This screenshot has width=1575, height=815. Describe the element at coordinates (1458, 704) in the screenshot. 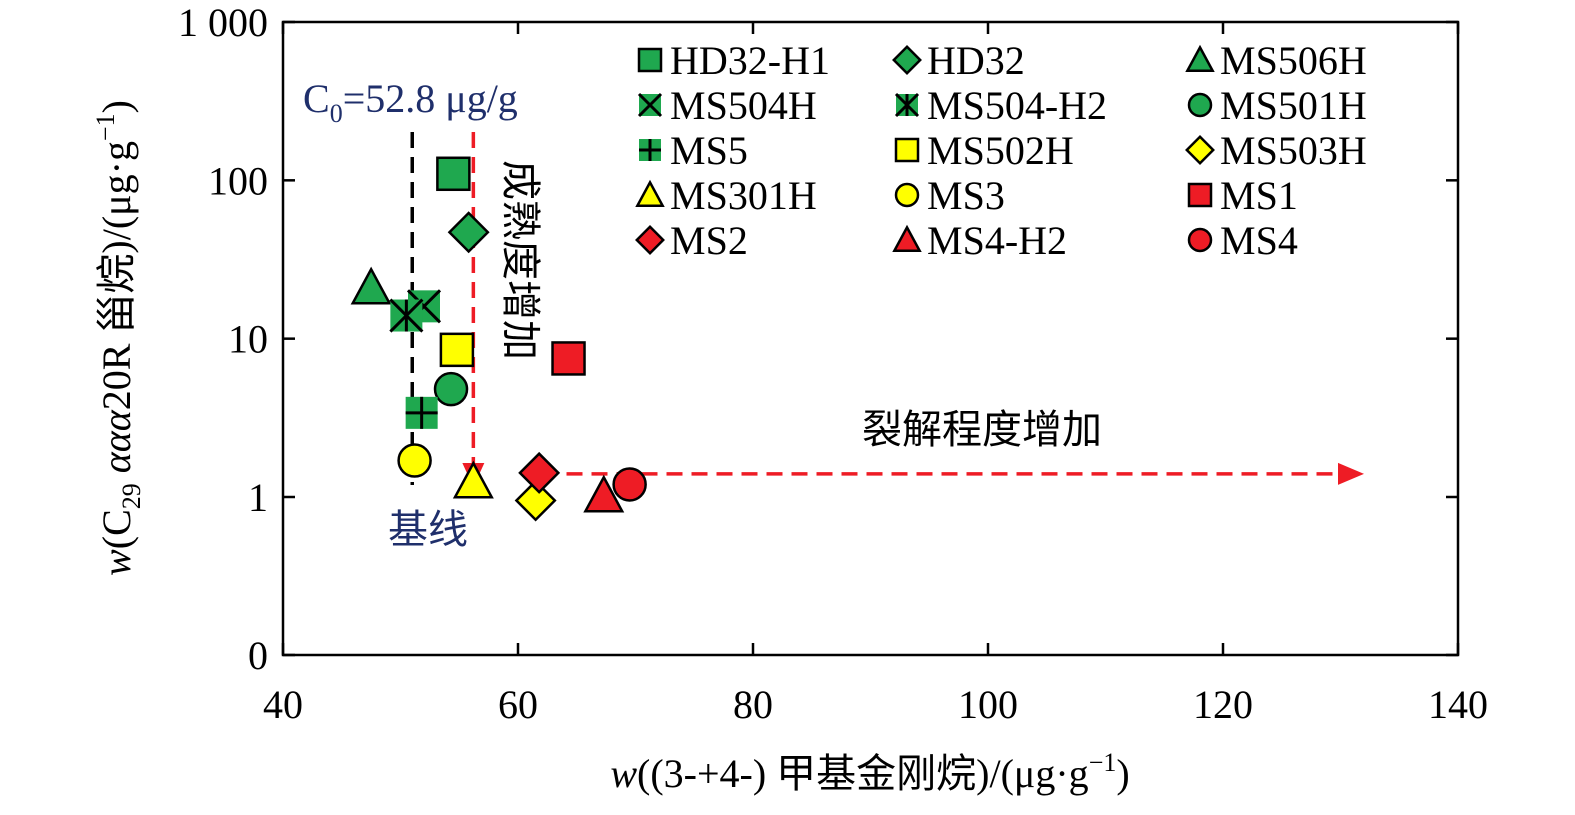

I see `x-tick-label: 140` at that location.